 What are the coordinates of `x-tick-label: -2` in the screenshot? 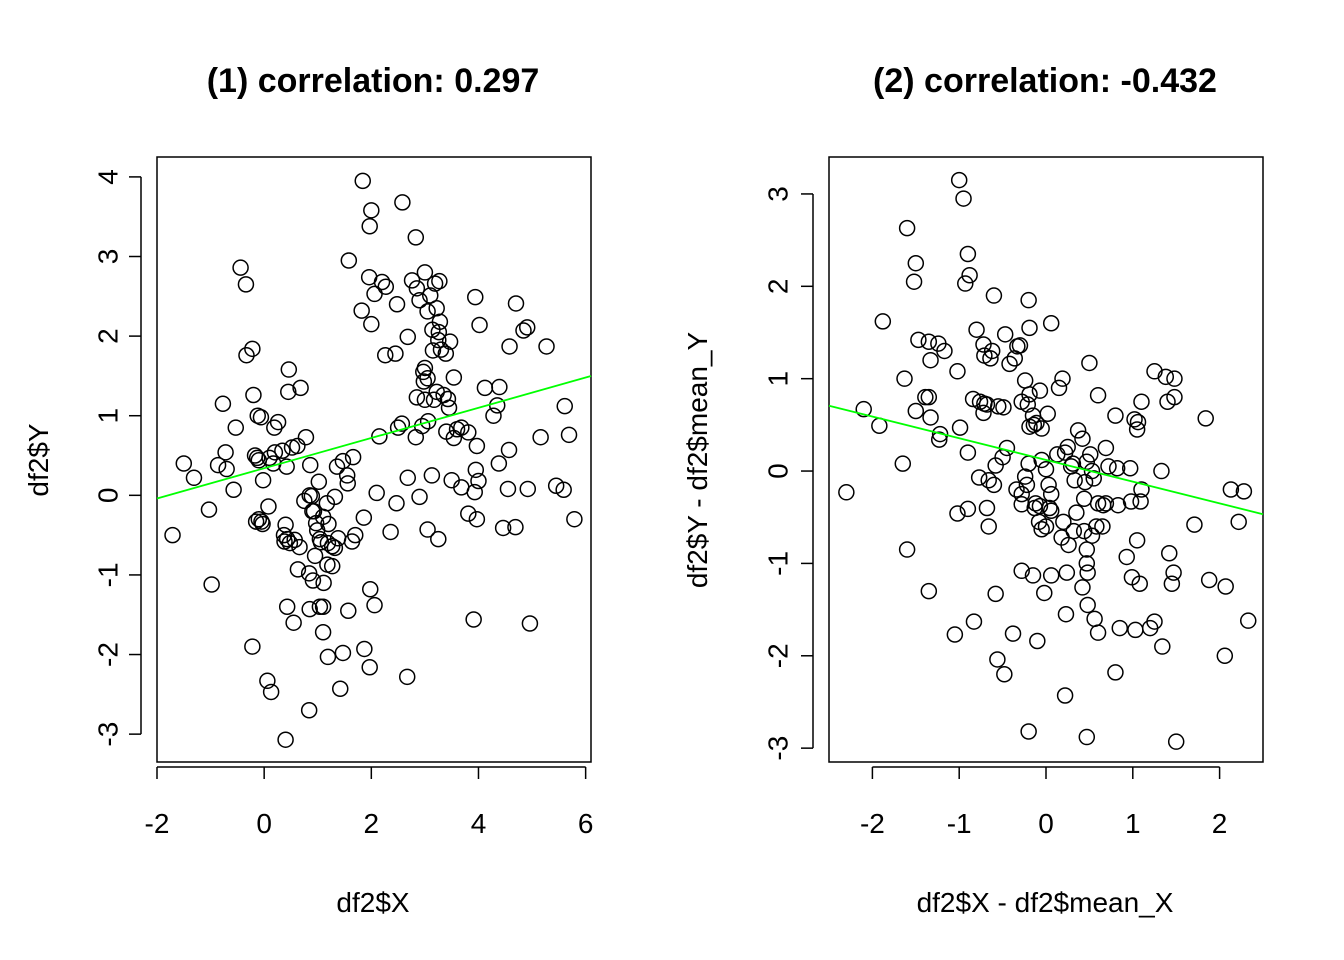 It's located at (157, 823).